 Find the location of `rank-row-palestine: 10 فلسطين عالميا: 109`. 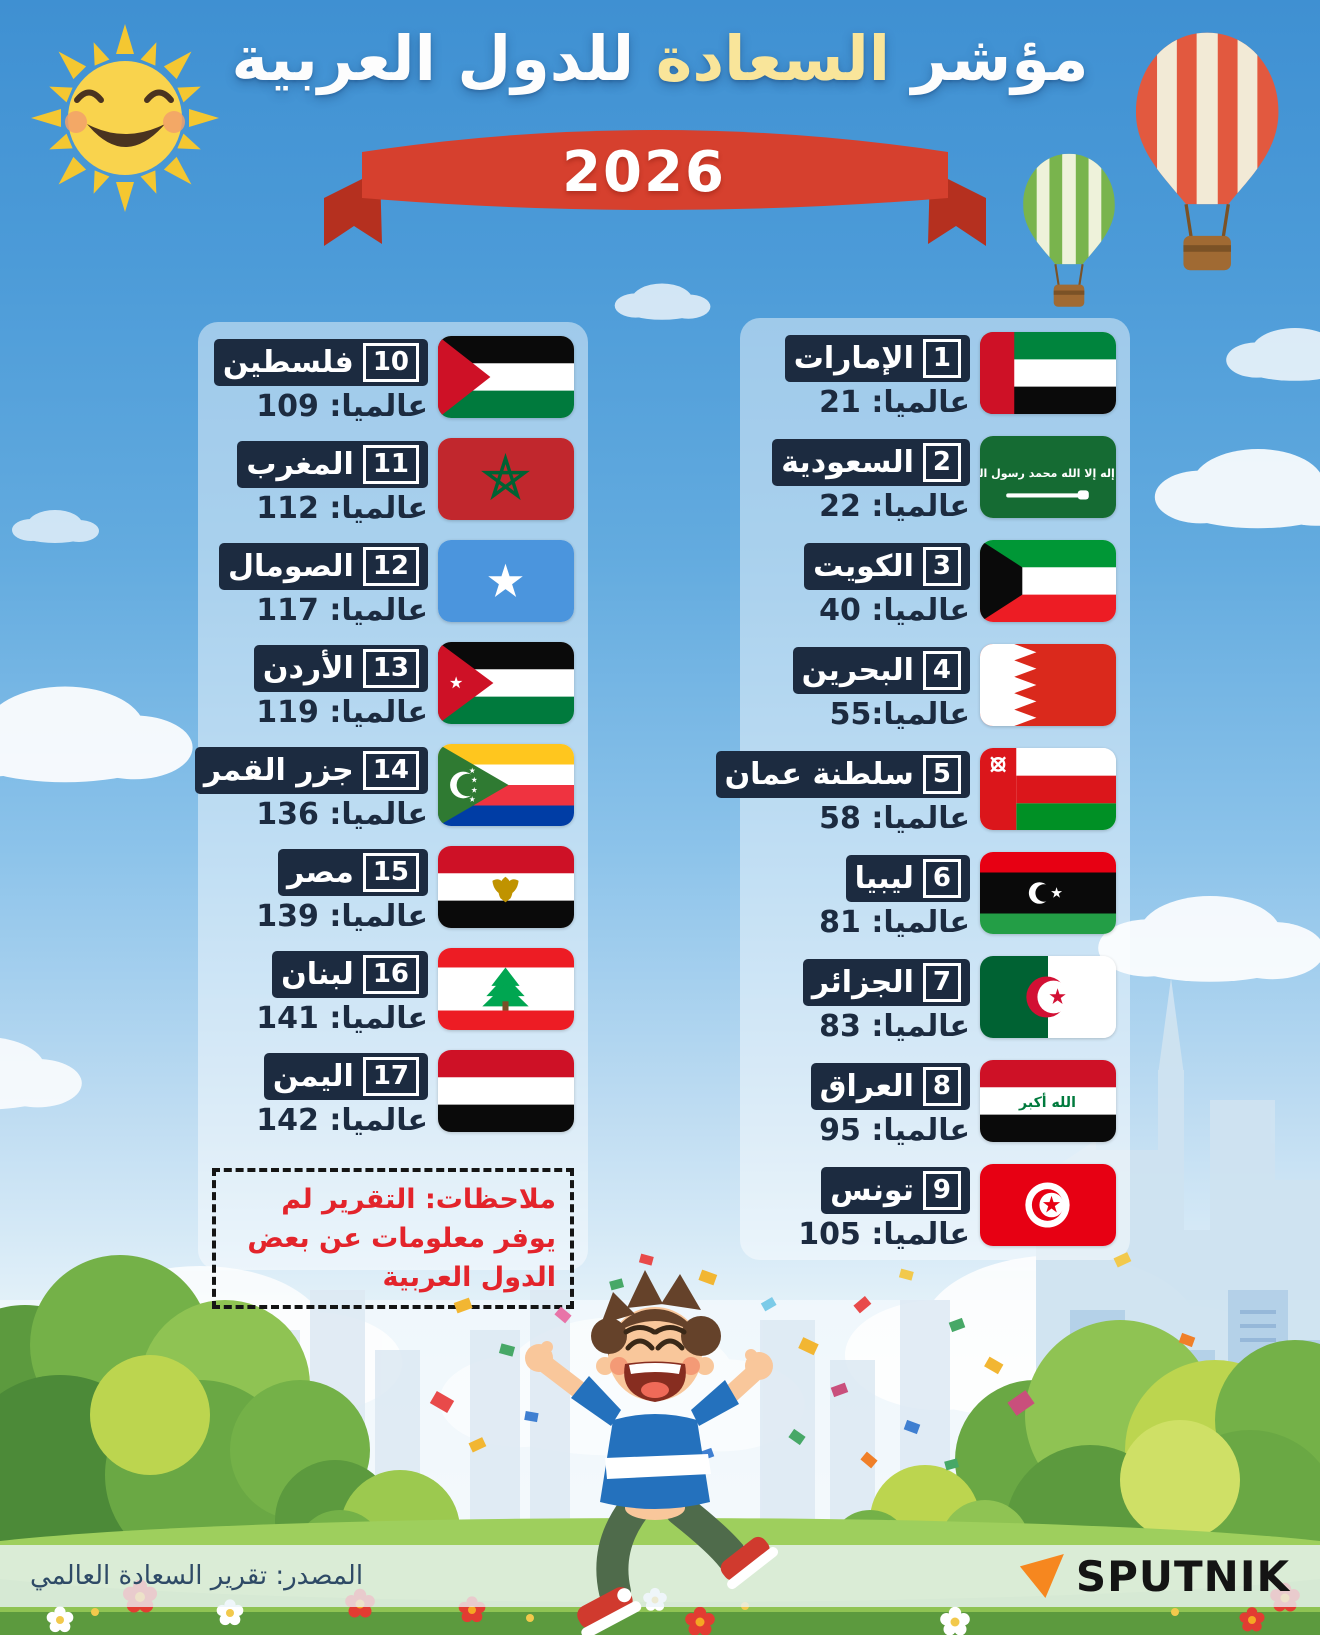

rank-row-palestine: 10 فلسطين عالميا: 109 is located at coordinates (393, 380).